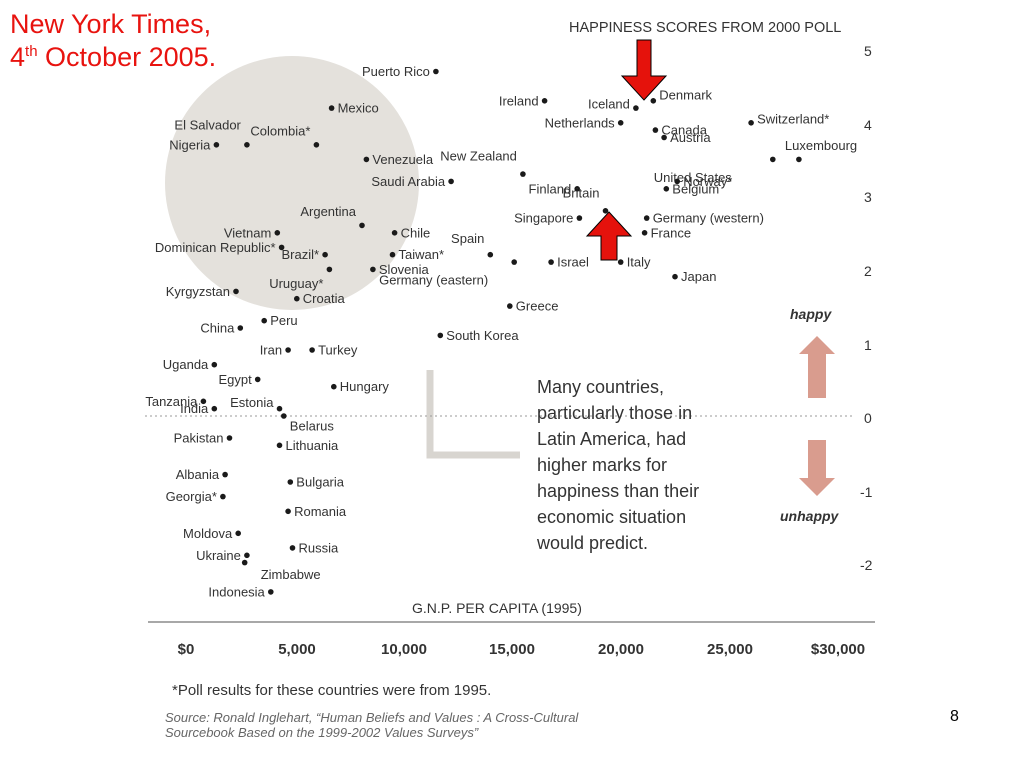 This screenshot has width=1024, height=768. I want to click on data-point: Venezuela, so click(398, 159).